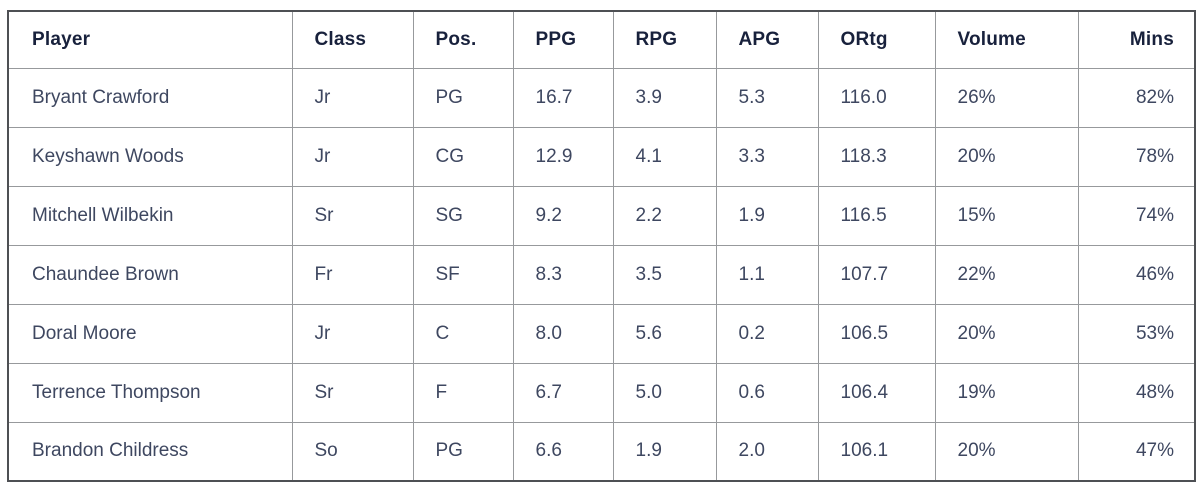  I want to click on cell-player: Doral Moore, so click(150, 333).